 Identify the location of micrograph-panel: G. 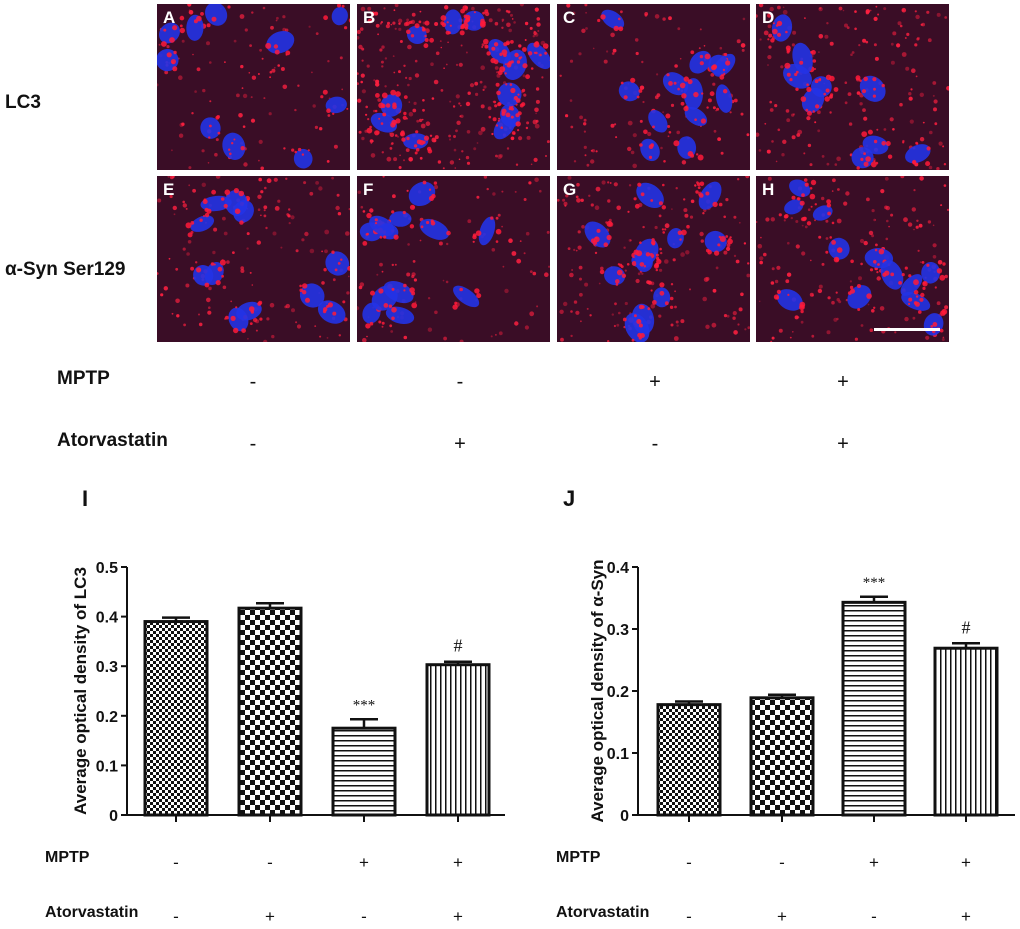
(653, 259).